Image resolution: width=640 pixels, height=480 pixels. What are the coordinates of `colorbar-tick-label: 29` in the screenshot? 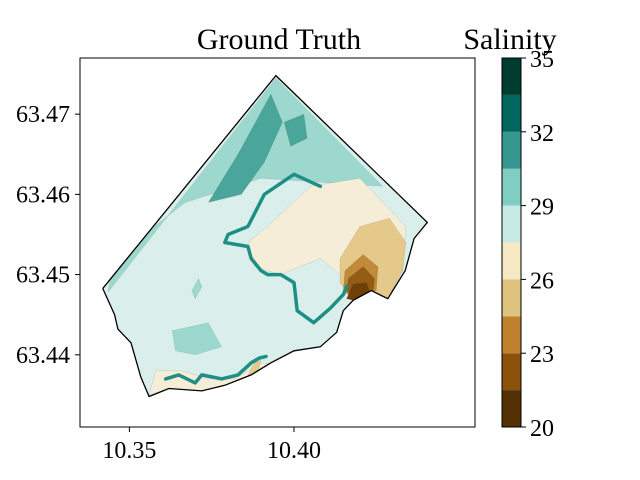 It's located at (542, 208).